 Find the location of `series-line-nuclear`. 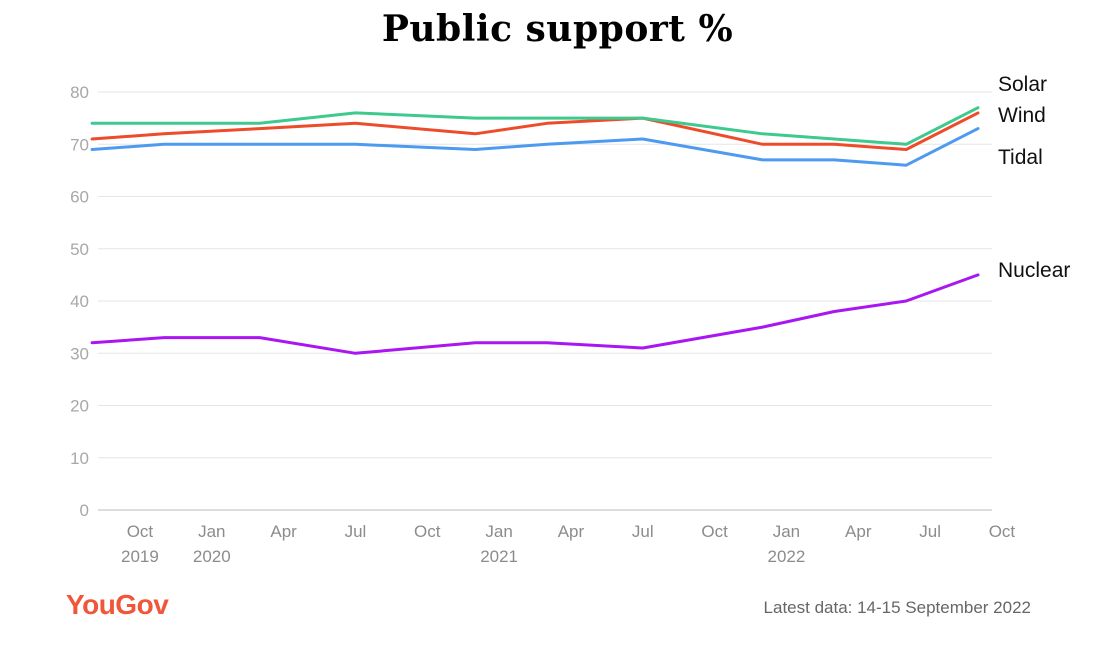

series-line-nuclear is located at coordinates (535, 314).